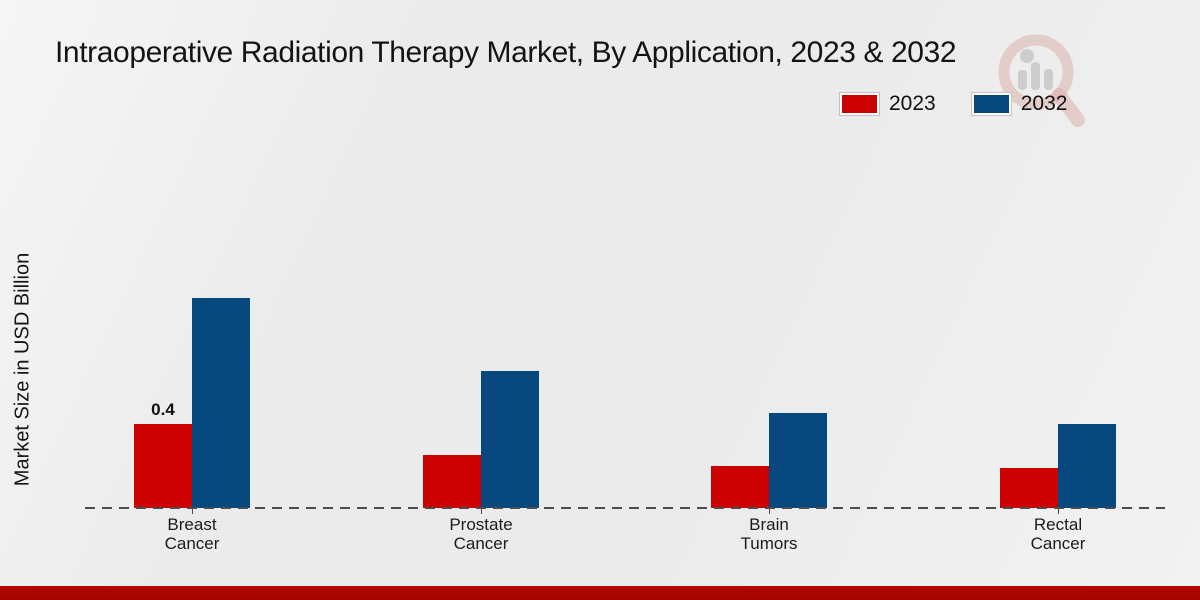  What do you see at coordinates (221, 403) in the screenshot?
I see `bar-2032-breast-cancer` at bounding box center [221, 403].